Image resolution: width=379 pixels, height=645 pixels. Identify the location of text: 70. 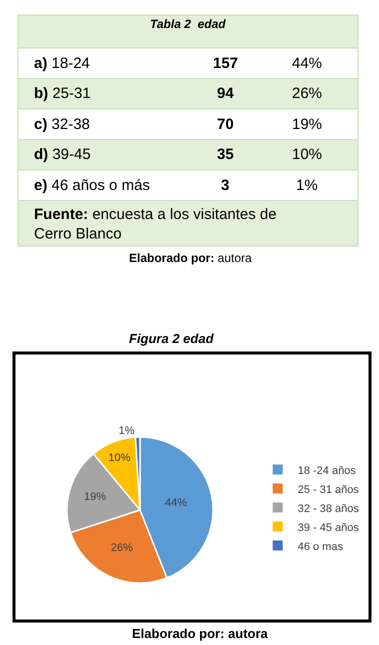
(225, 124).